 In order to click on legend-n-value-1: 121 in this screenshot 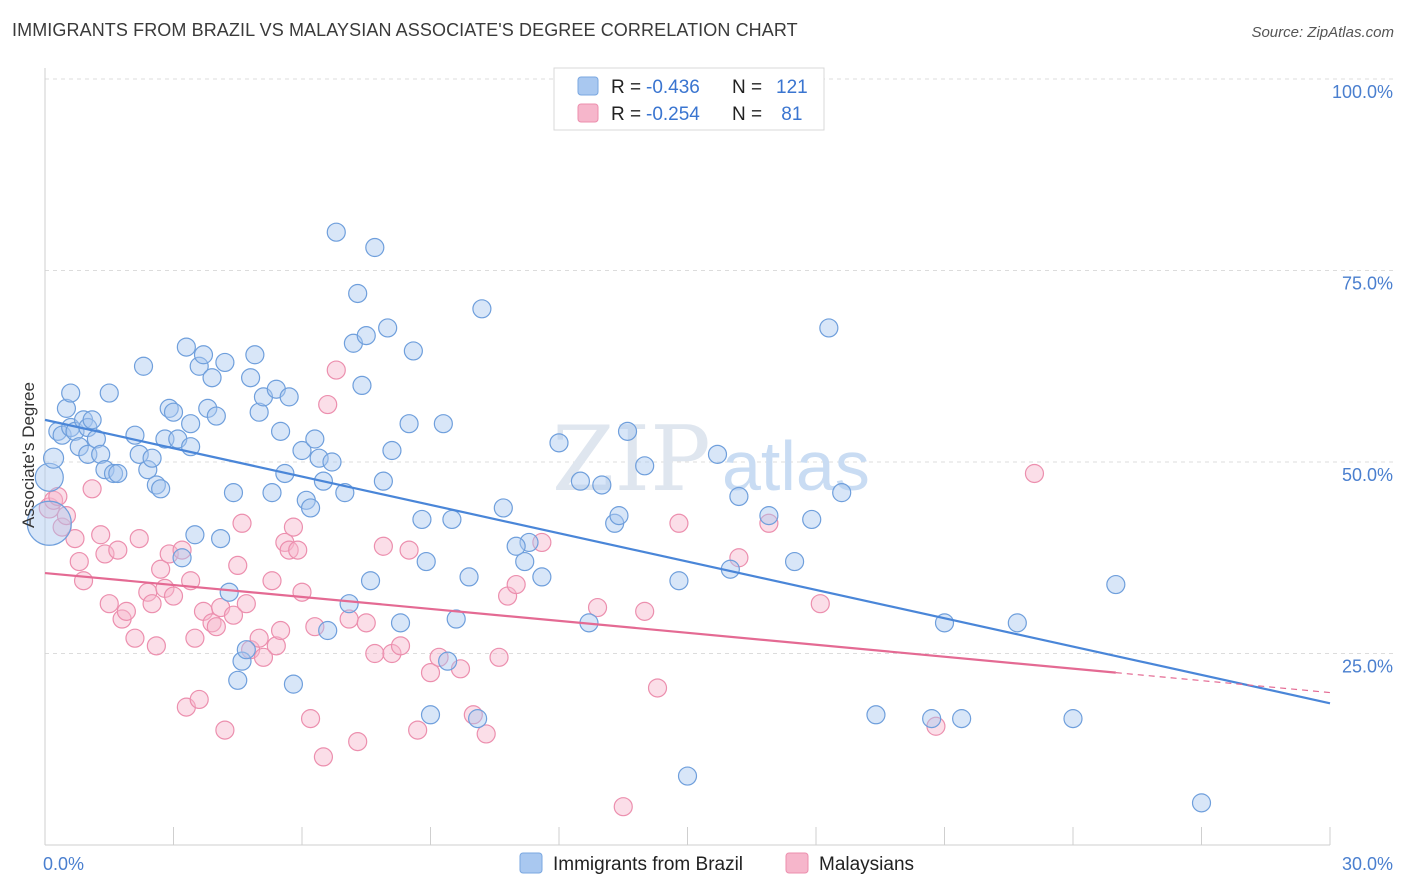, I will do `click(792, 87)`.